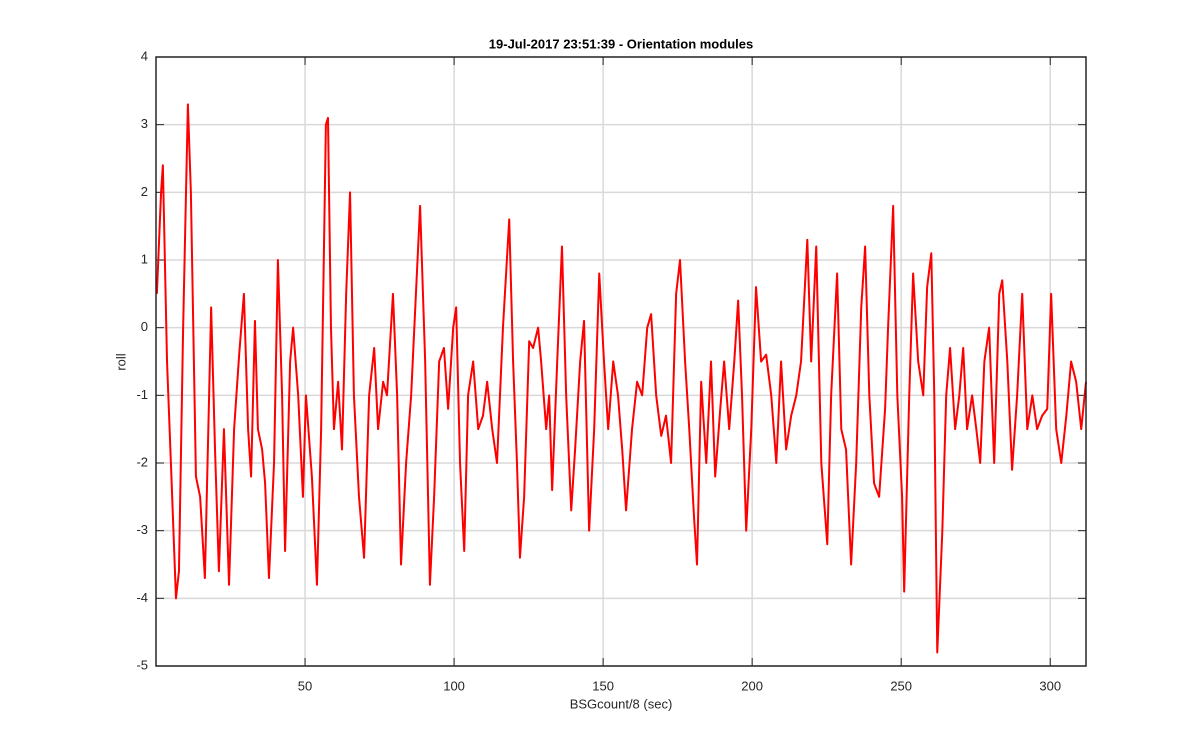  I want to click on y-tick-label: 2, so click(144, 191).